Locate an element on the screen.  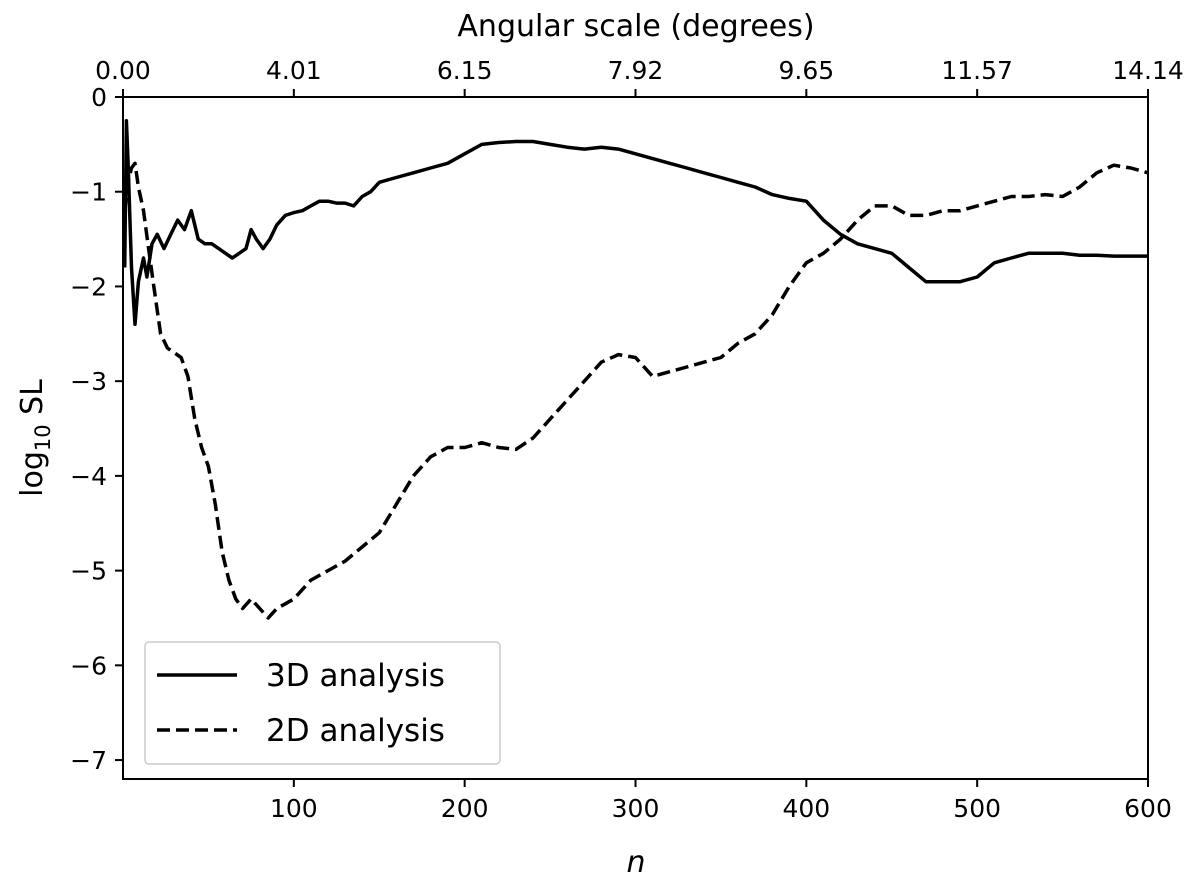
x-axis-label: n is located at coordinates (635, 862).